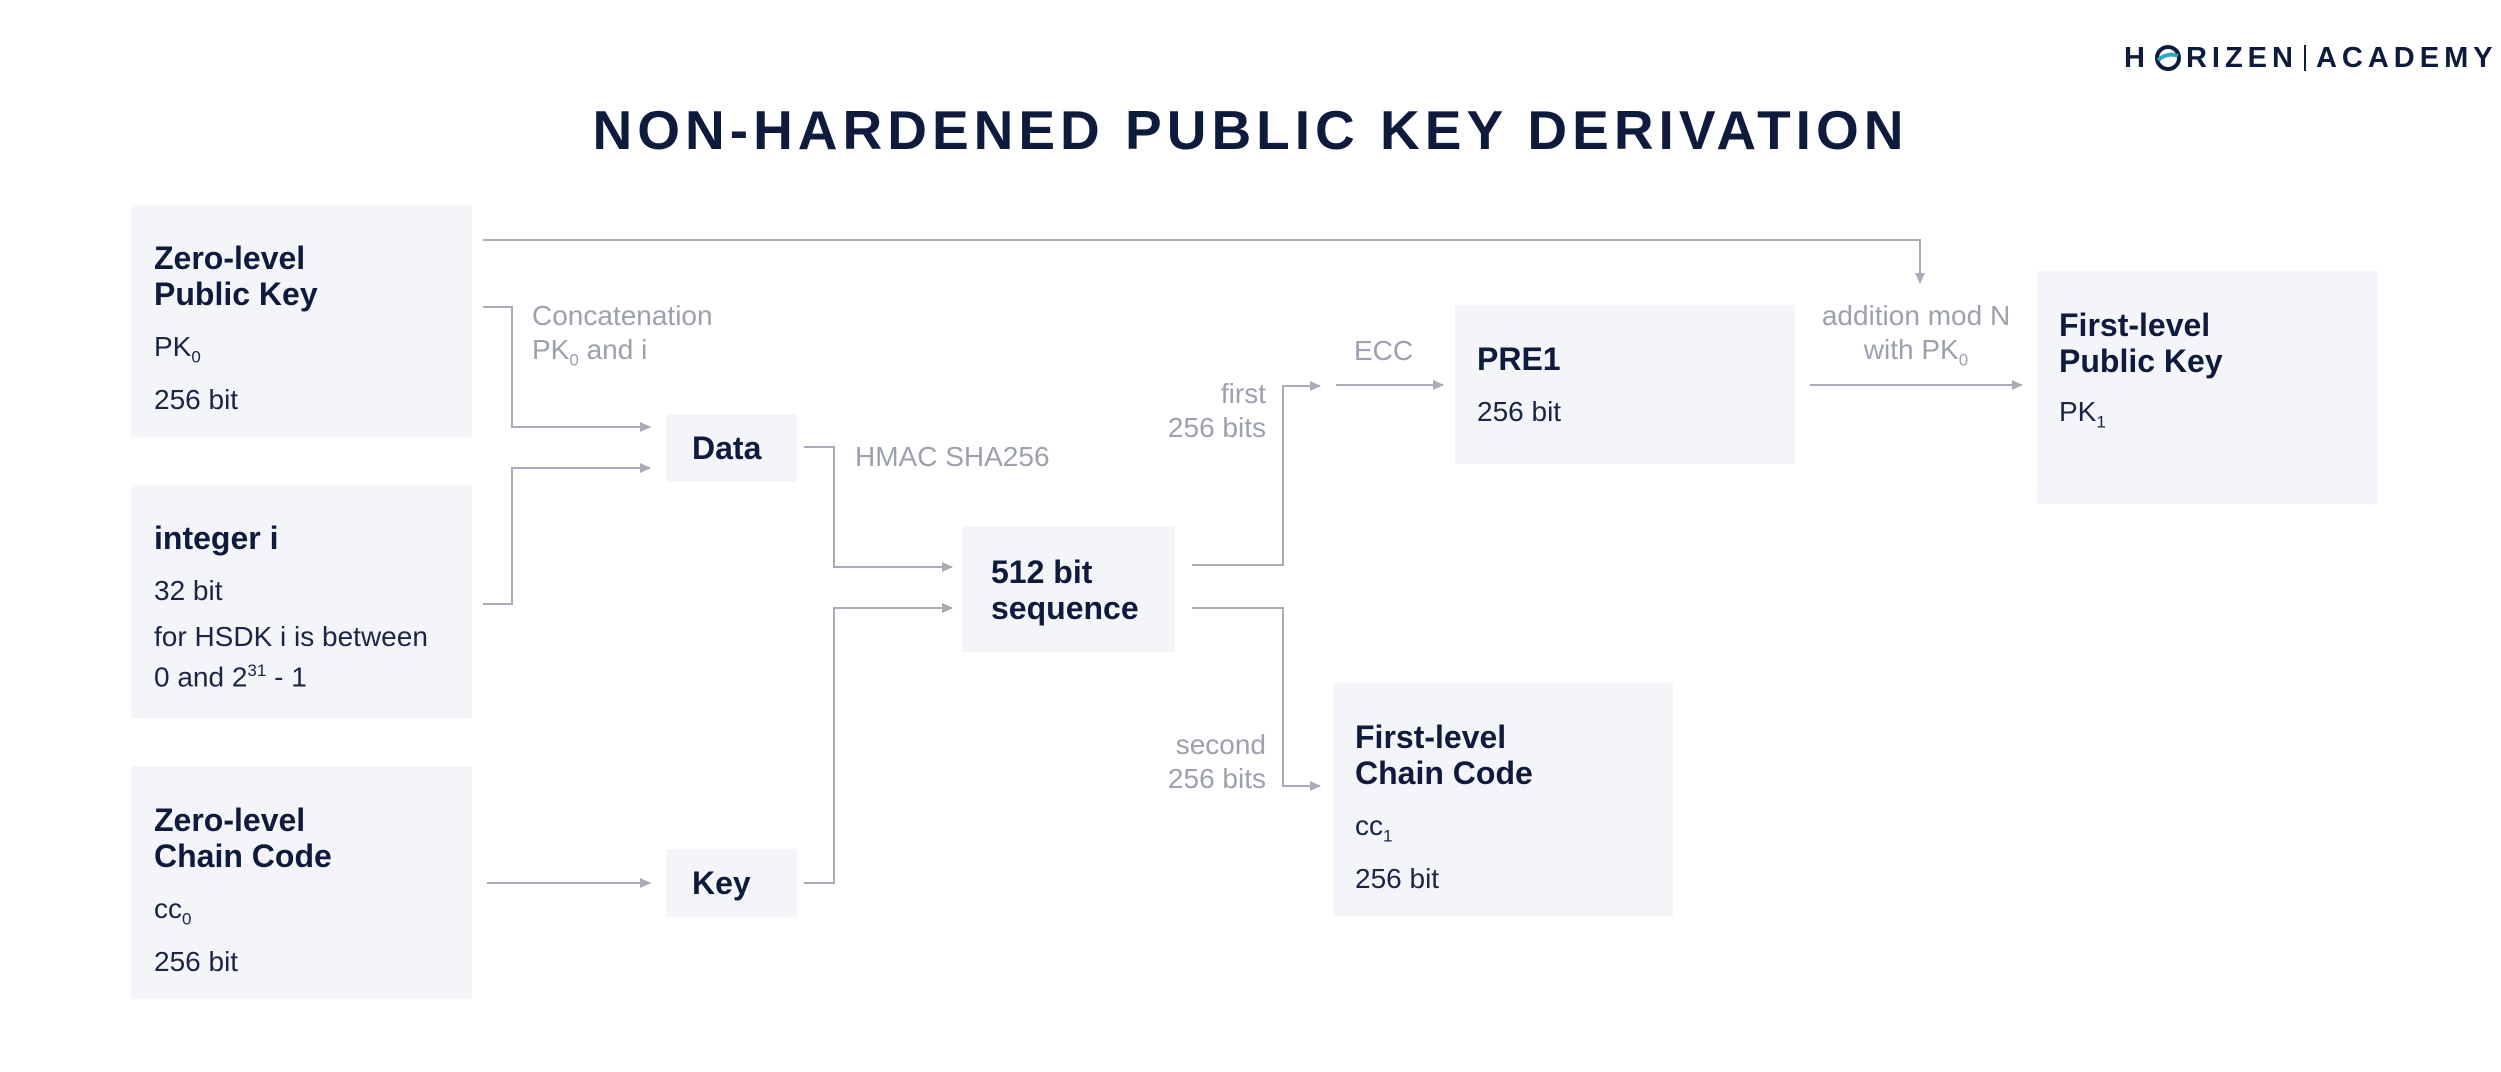 The width and height of the screenshot is (2501, 1072). Describe the element at coordinates (622, 335) in the screenshot. I see `concatenation-label: Concatenation PK0 and i` at that location.